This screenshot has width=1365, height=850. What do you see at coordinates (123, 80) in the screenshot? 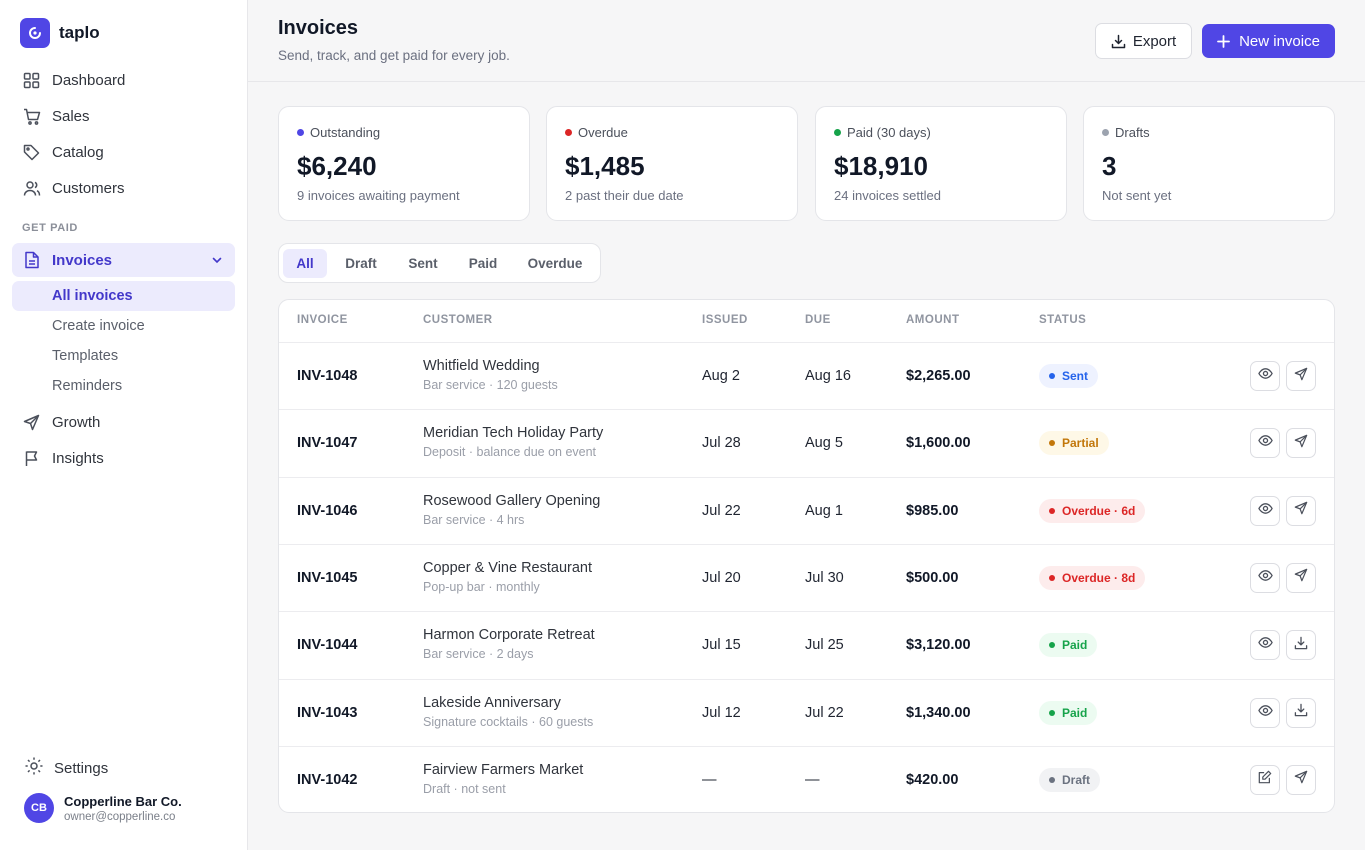
I see `nav-dashboard: Dashboard` at bounding box center [123, 80].